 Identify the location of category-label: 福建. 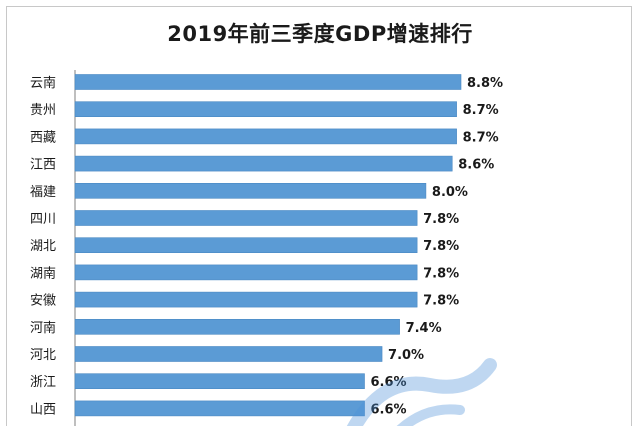
(43, 192).